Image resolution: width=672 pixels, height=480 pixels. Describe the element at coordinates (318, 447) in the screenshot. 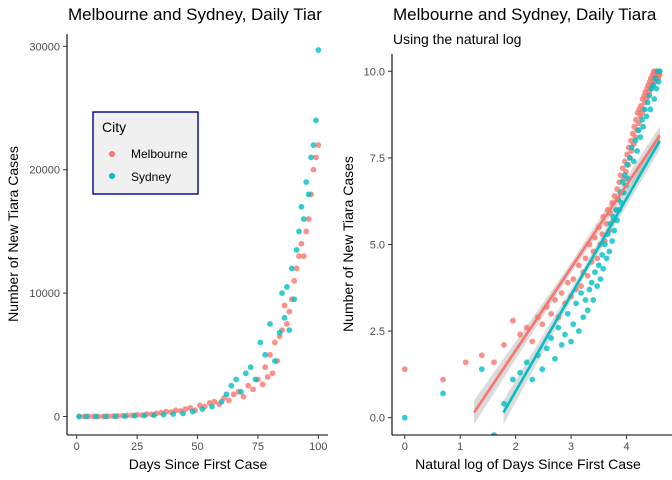

I see `left-x-tick-label: 100` at that location.